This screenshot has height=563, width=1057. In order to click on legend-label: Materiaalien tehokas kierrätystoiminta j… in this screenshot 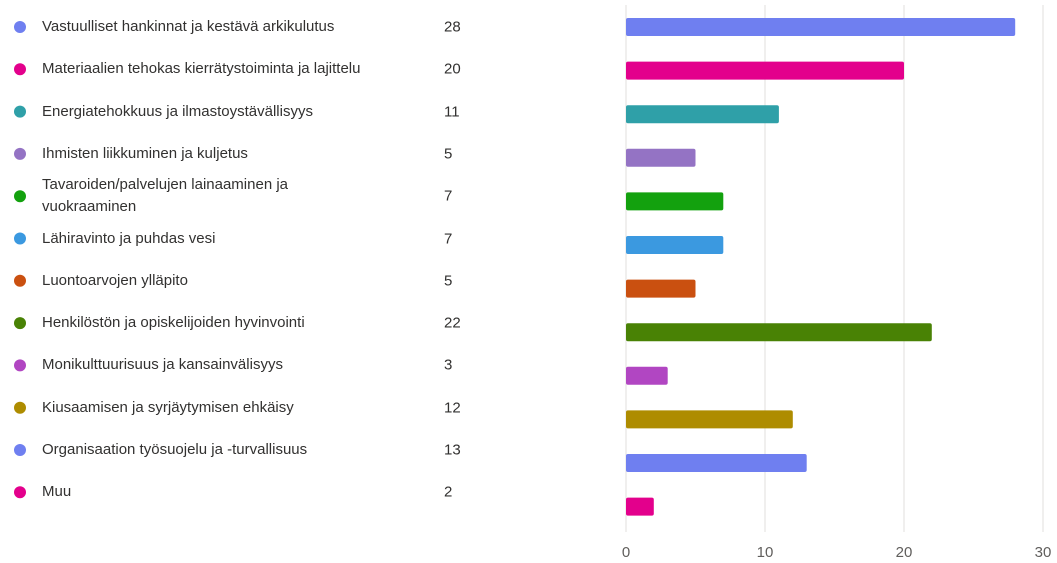, I will do `click(201, 69)`.